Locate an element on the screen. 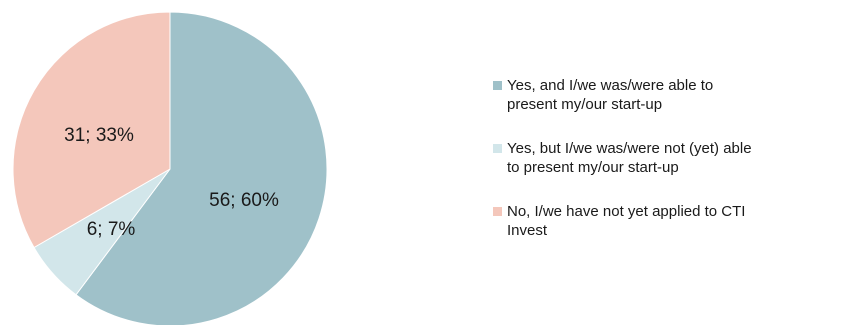 The image size is (858, 325). legend-label-2-line-1: Yes, but I/we was/were not (yet) able is located at coordinates (629, 148).